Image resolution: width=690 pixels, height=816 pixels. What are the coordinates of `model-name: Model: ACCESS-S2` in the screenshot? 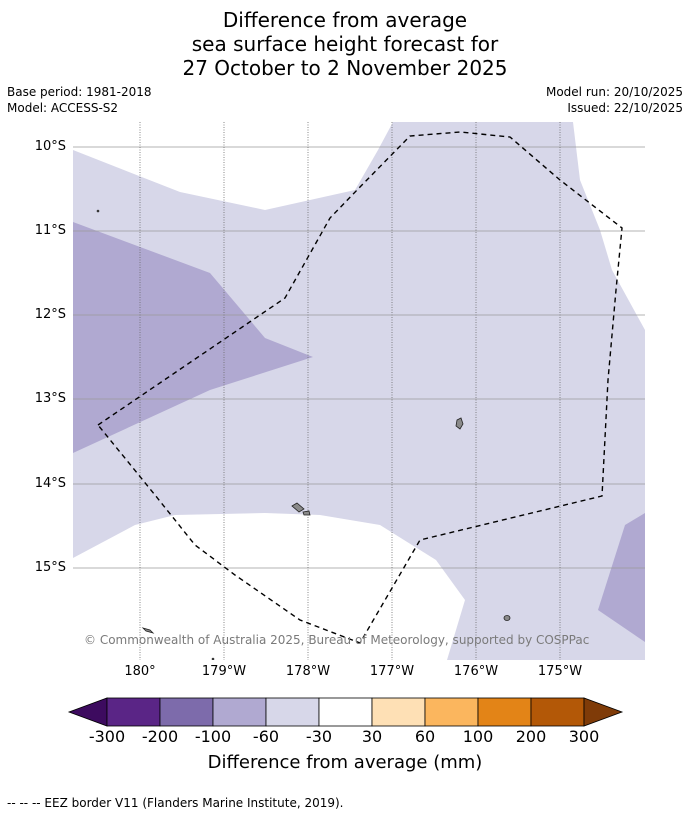 It's located at (63, 108).